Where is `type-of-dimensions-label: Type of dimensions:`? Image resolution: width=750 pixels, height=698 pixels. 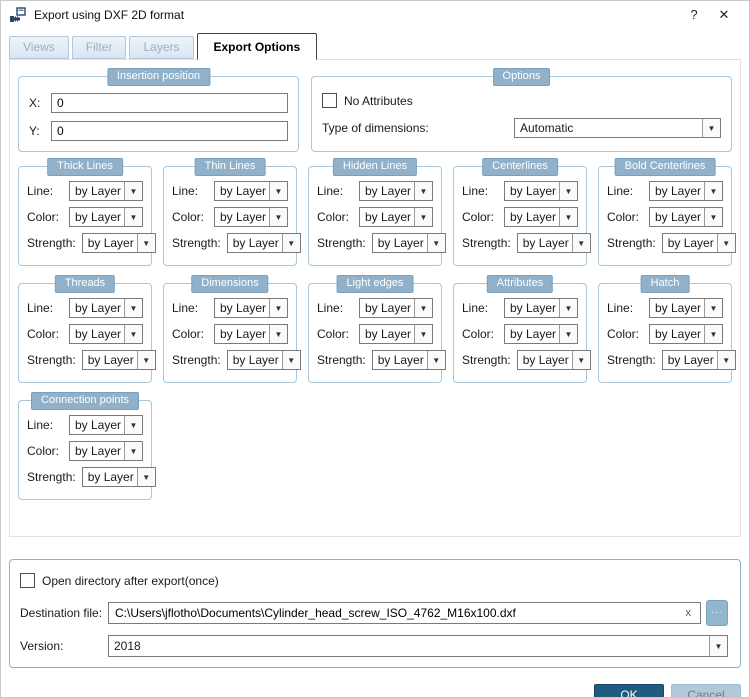
type-of-dimensions-label: Type of dimensions: is located at coordinates (375, 128).